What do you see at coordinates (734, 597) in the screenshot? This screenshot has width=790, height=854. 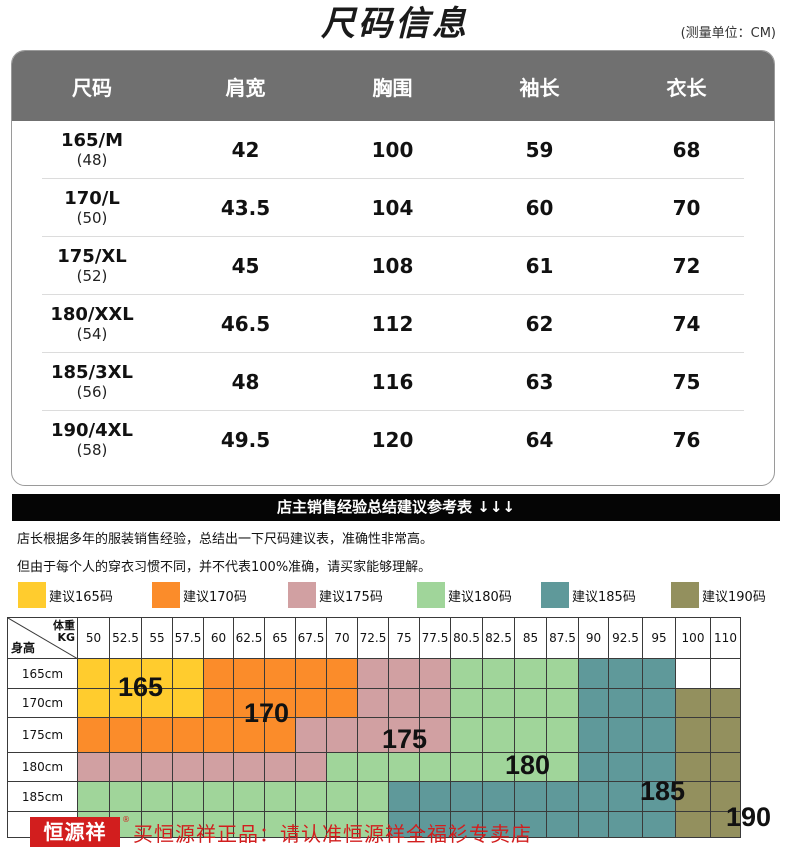 I see `legend-label: 建议190码` at bounding box center [734, 597].